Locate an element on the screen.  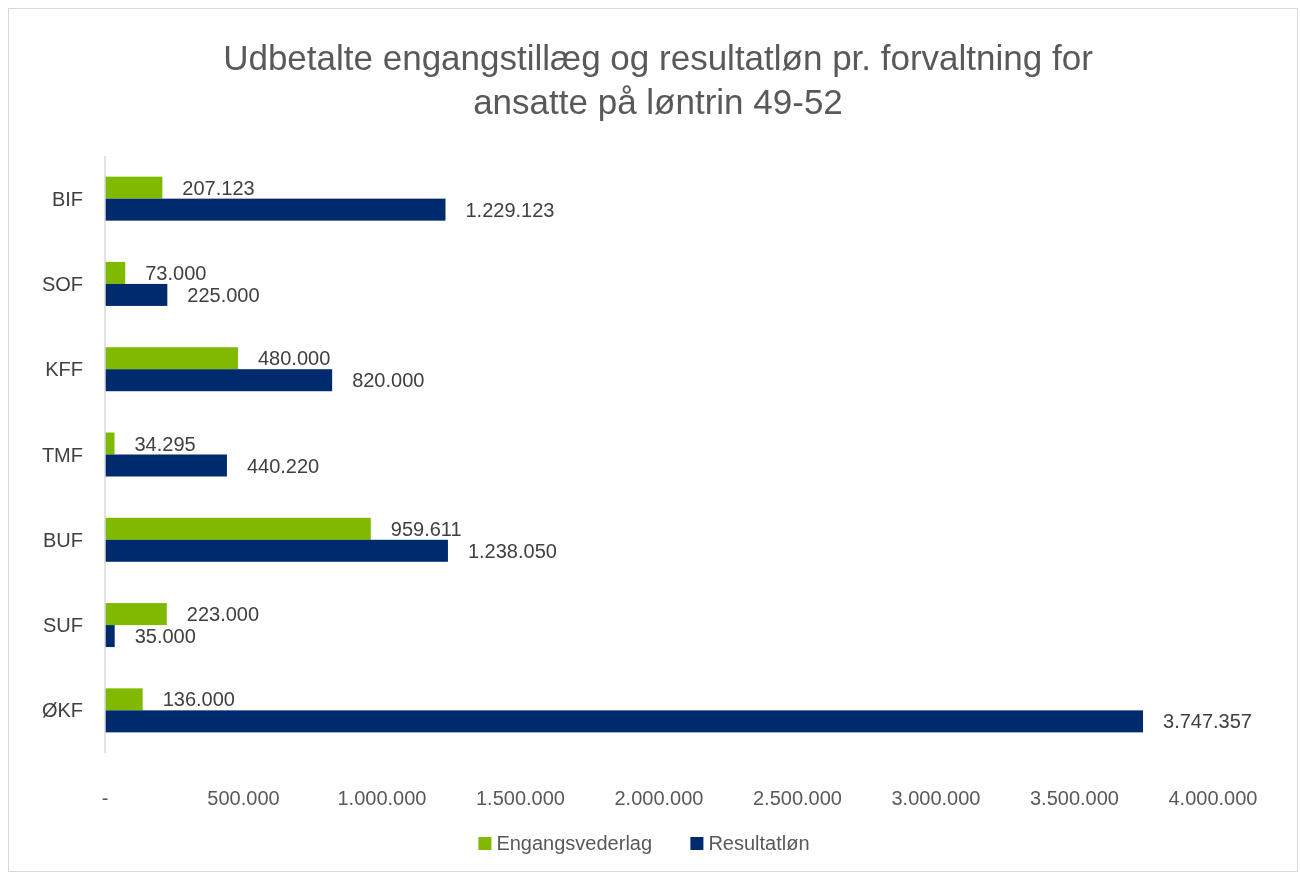
legend-label: Resultatløn is located at coordinates (759, 843).